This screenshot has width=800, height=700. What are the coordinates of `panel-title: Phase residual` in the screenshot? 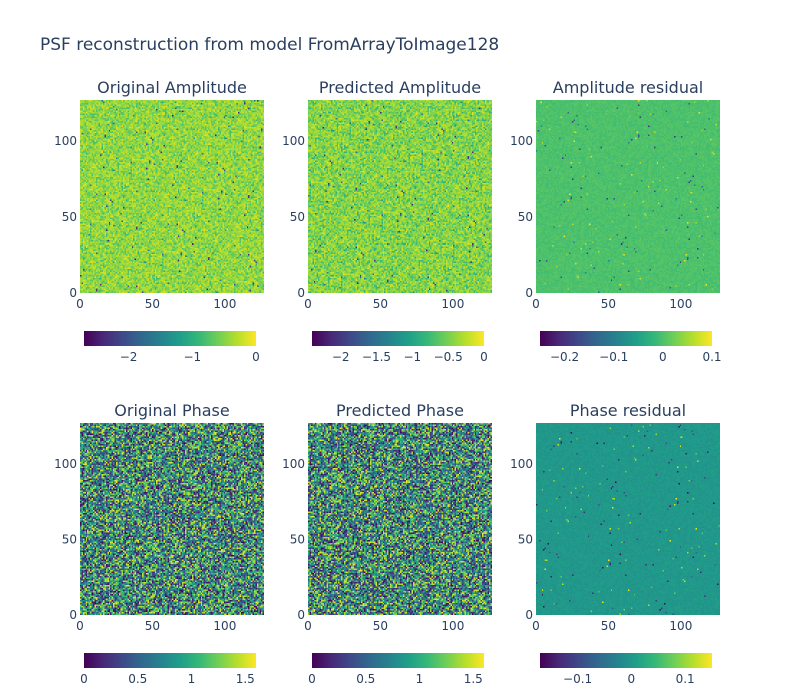 It's located at (628, 410).